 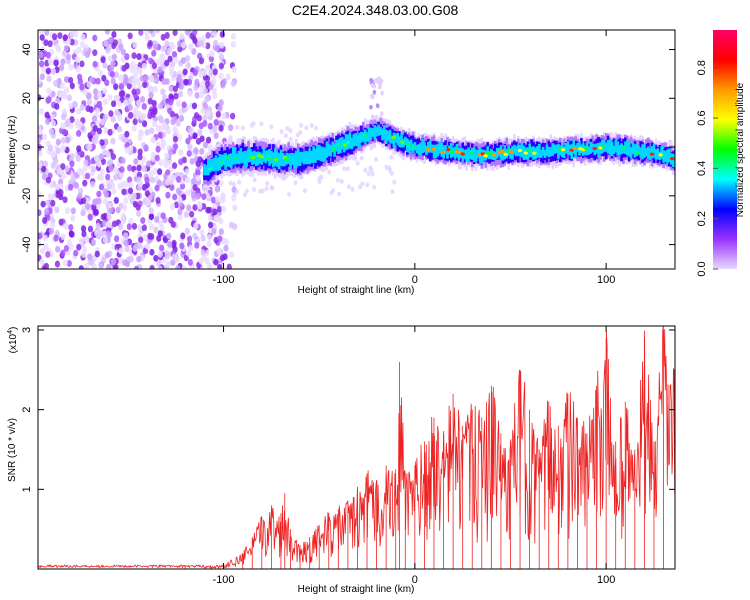 What do you see at coordinates (27, 410) in the screenshot?
I see `y-tick-label: 2` at bounding box center [27, 410].